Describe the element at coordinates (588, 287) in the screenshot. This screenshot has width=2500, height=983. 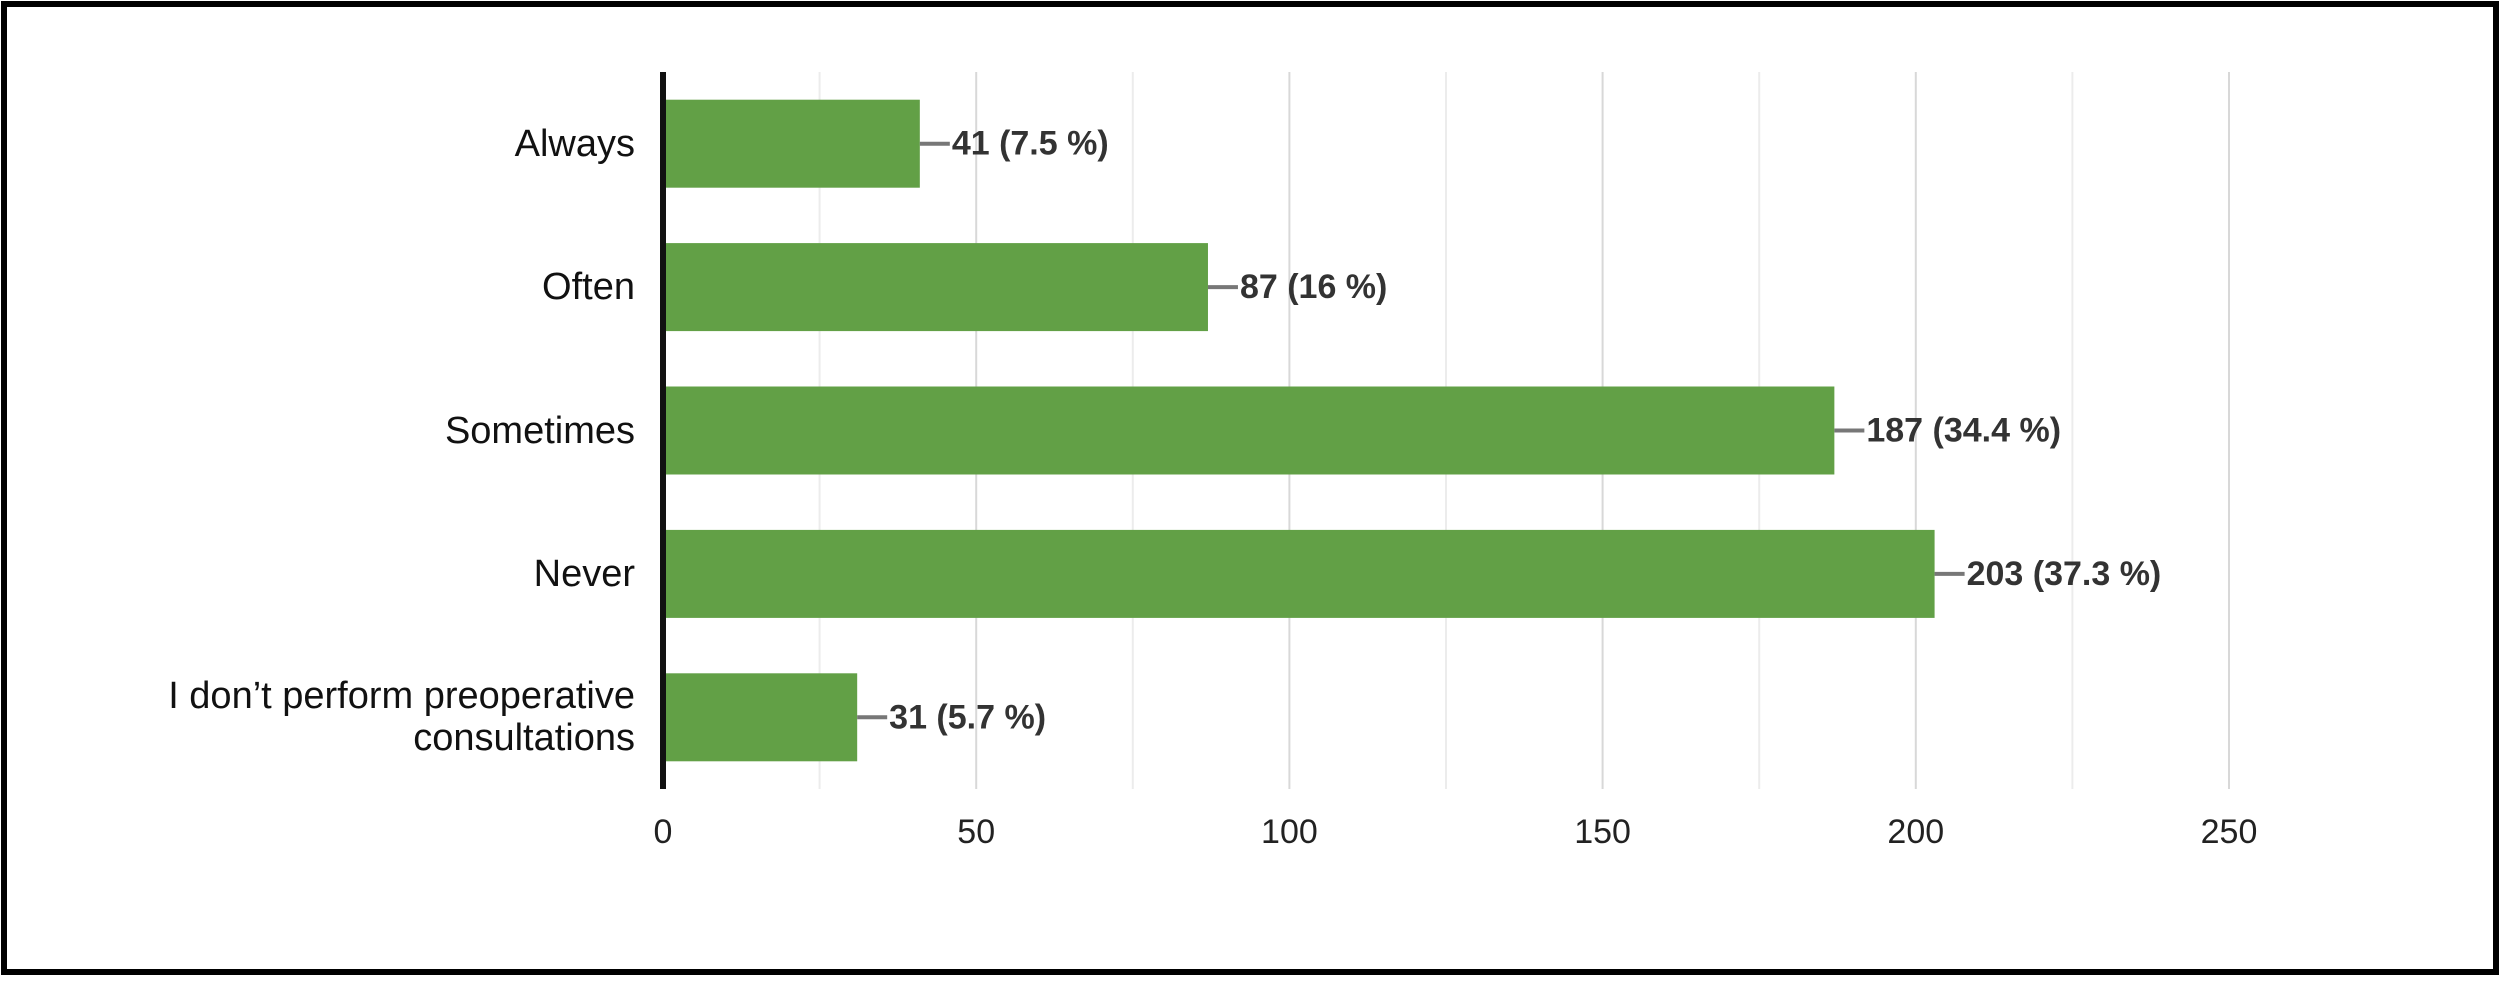
I see `y-tick-text: Often` at that location.